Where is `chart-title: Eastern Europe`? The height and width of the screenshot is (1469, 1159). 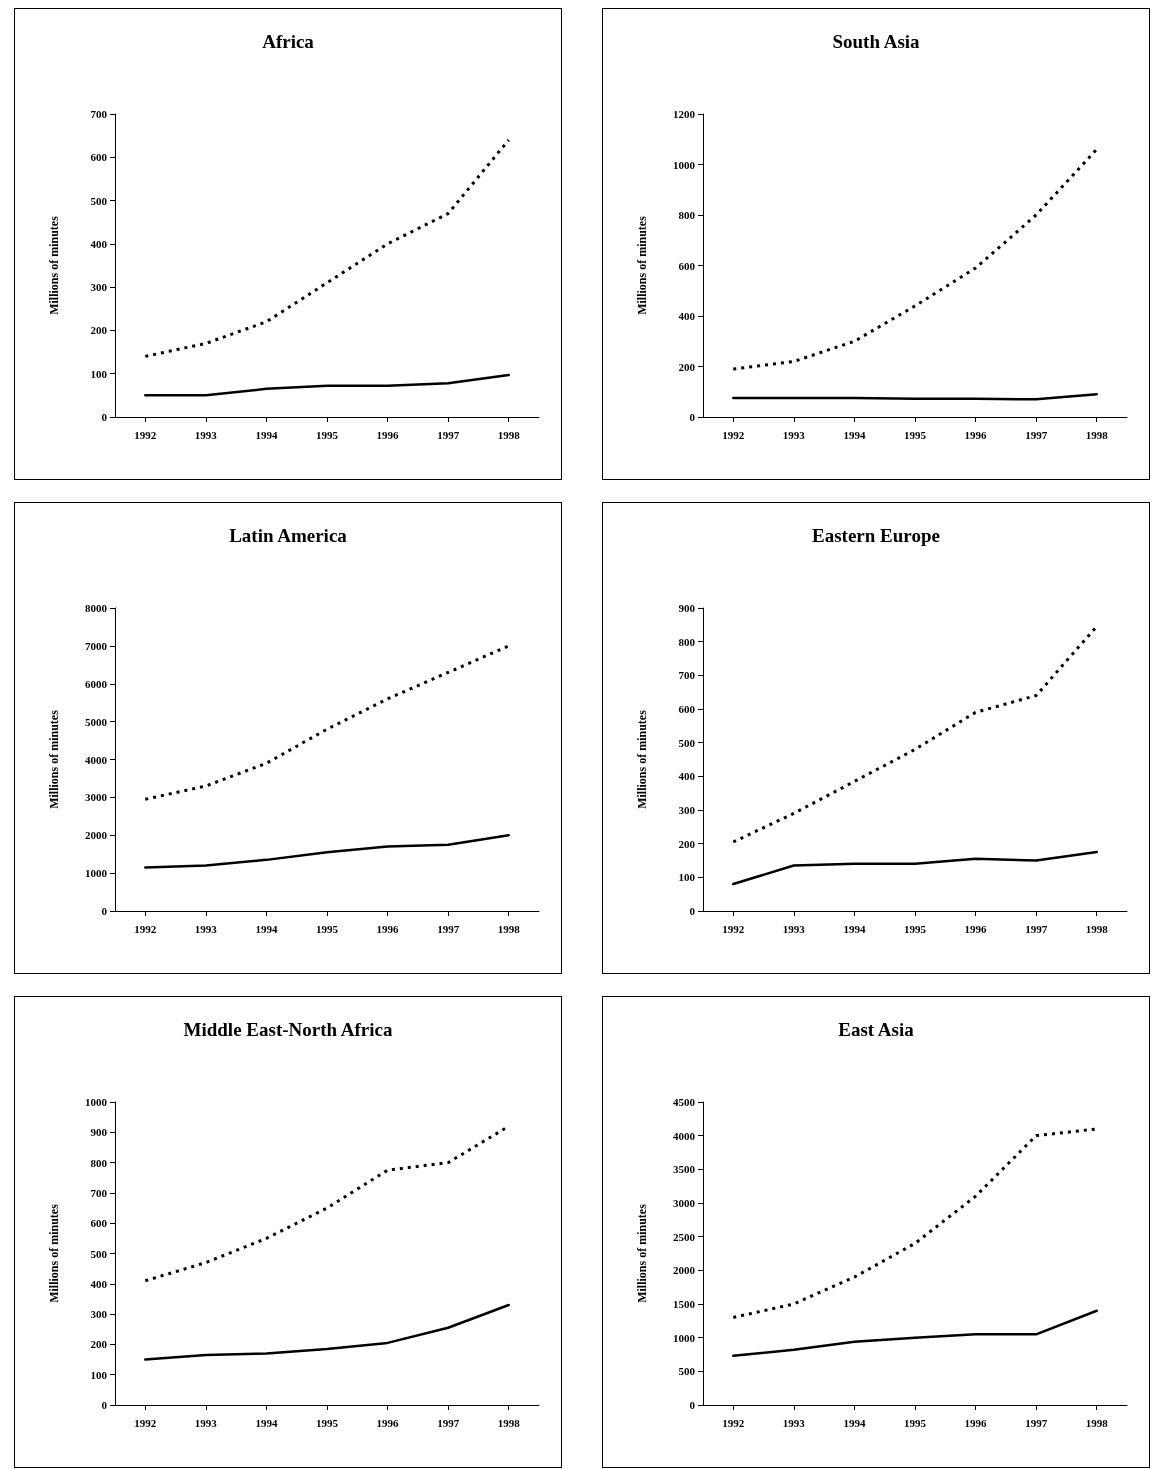
chart-title: Eastern Europe is located at coordinates (876, 535).